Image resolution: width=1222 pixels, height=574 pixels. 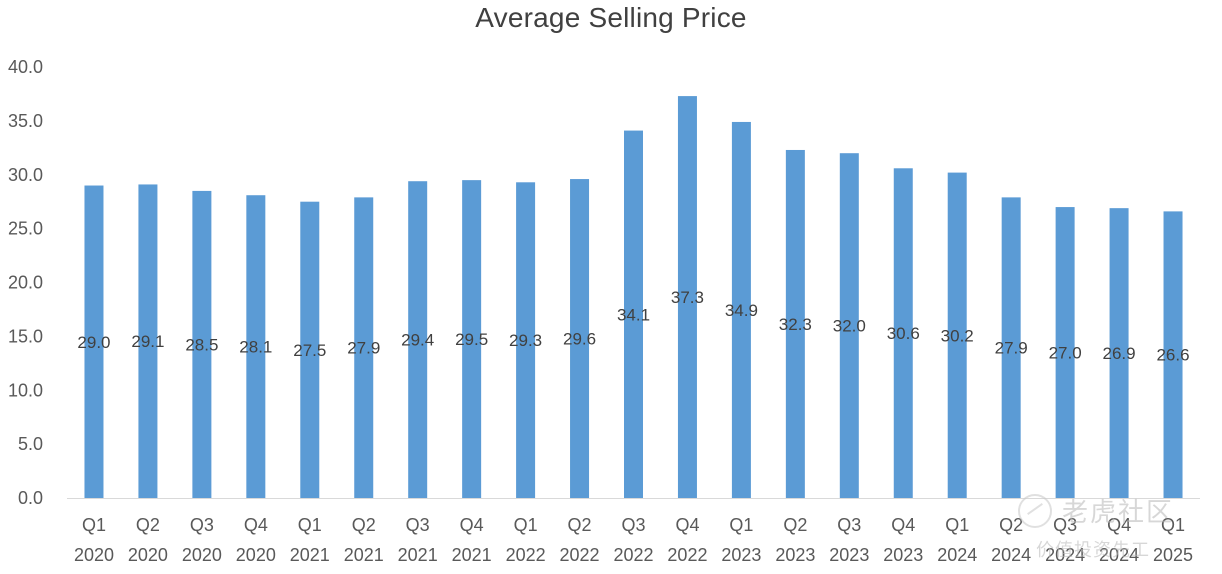 I want to click on y-tick-label: 0.0, so click(x=30, y=498).